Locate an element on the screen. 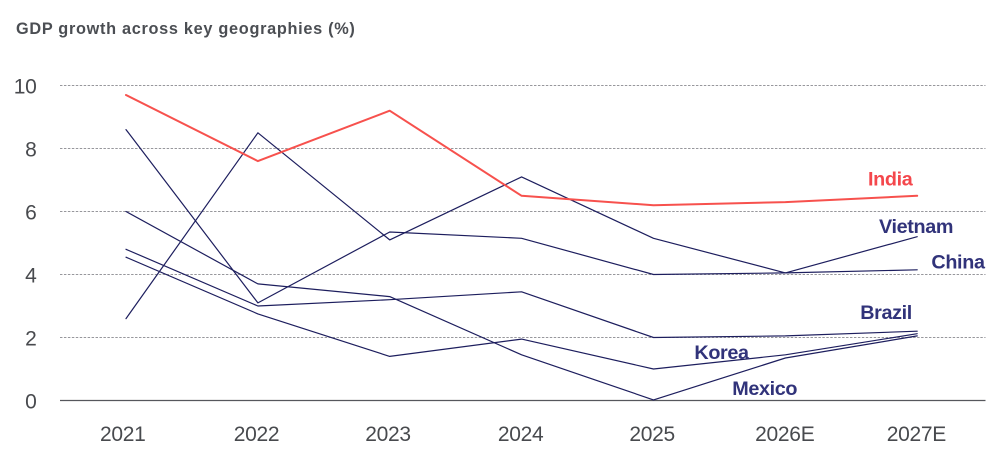  svg-text: 0 is located at coordinates (30, 402).